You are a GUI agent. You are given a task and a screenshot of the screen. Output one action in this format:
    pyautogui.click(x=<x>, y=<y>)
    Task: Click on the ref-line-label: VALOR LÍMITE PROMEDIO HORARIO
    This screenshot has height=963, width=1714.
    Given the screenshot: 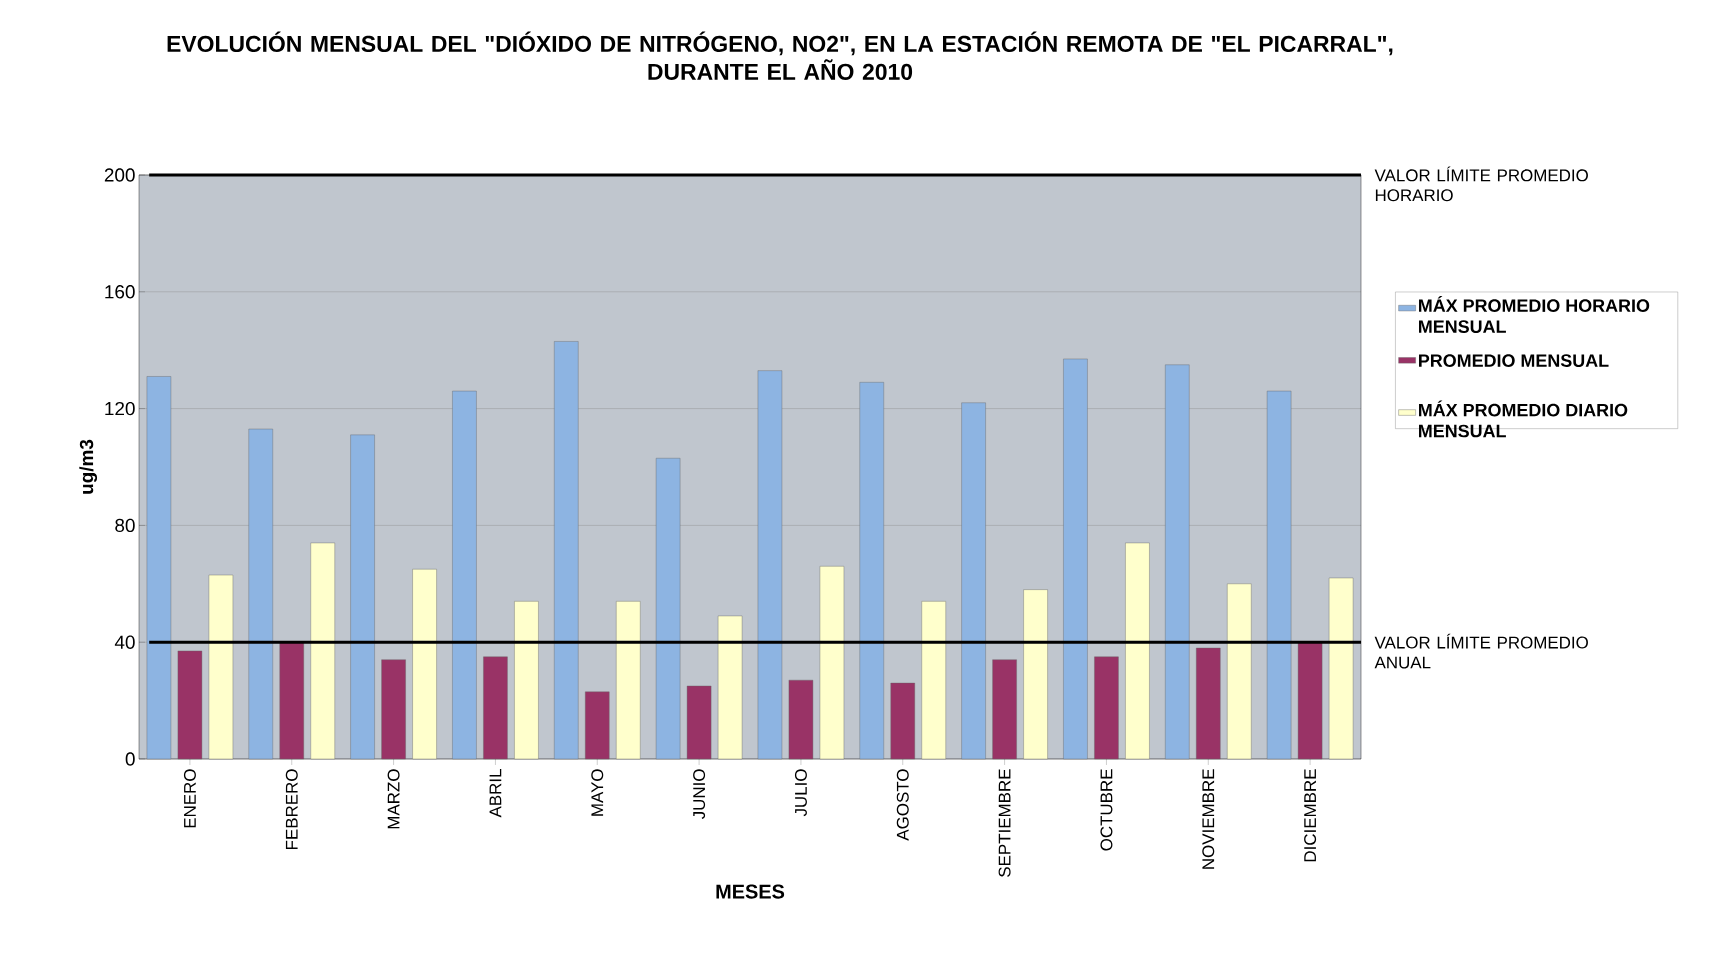 What is the action you would take?
    pyautogui.click(x=1481, y=184)
    